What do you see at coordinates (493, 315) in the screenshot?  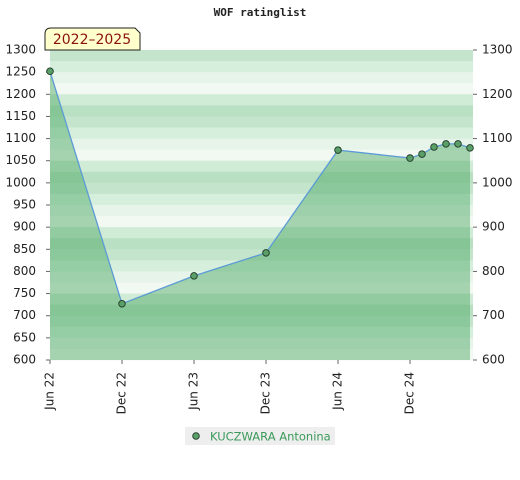 I see `y2-tick-label: 700` at bounding box center [493, 315].